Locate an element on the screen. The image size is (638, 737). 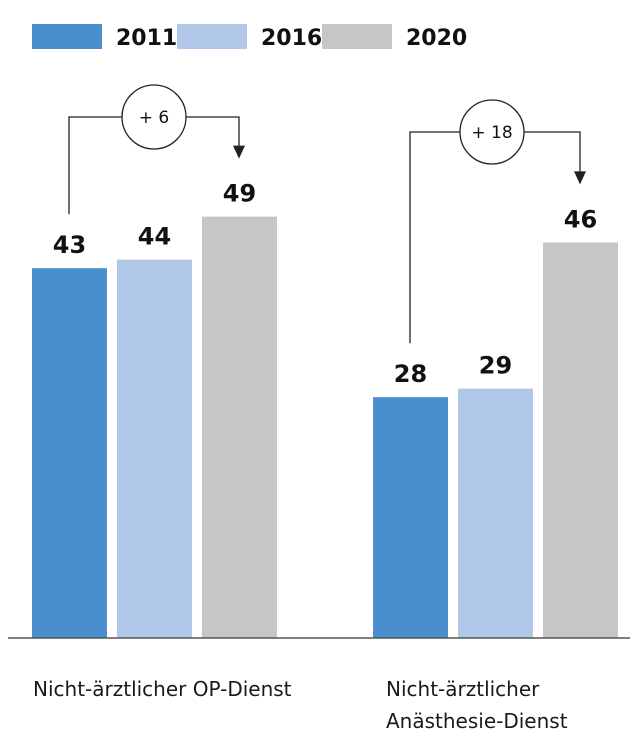
change-label: + 18 is located at coordinates (491, 133).